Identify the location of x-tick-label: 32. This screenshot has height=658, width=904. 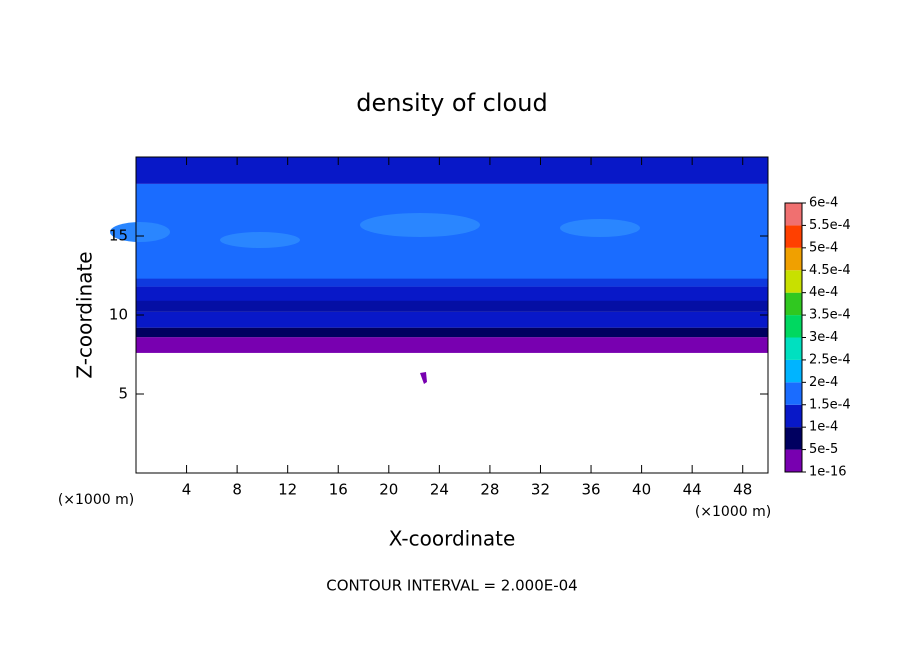
(540, 490).